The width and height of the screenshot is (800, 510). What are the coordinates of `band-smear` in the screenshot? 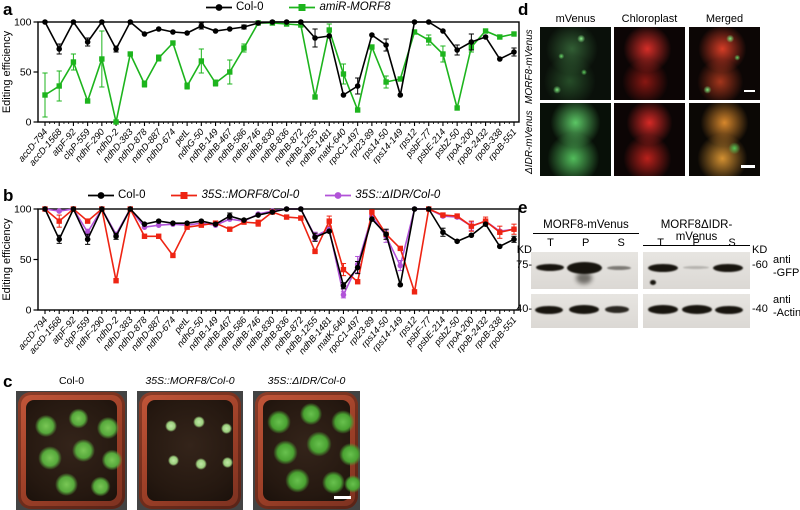 It's located at (584, 278).